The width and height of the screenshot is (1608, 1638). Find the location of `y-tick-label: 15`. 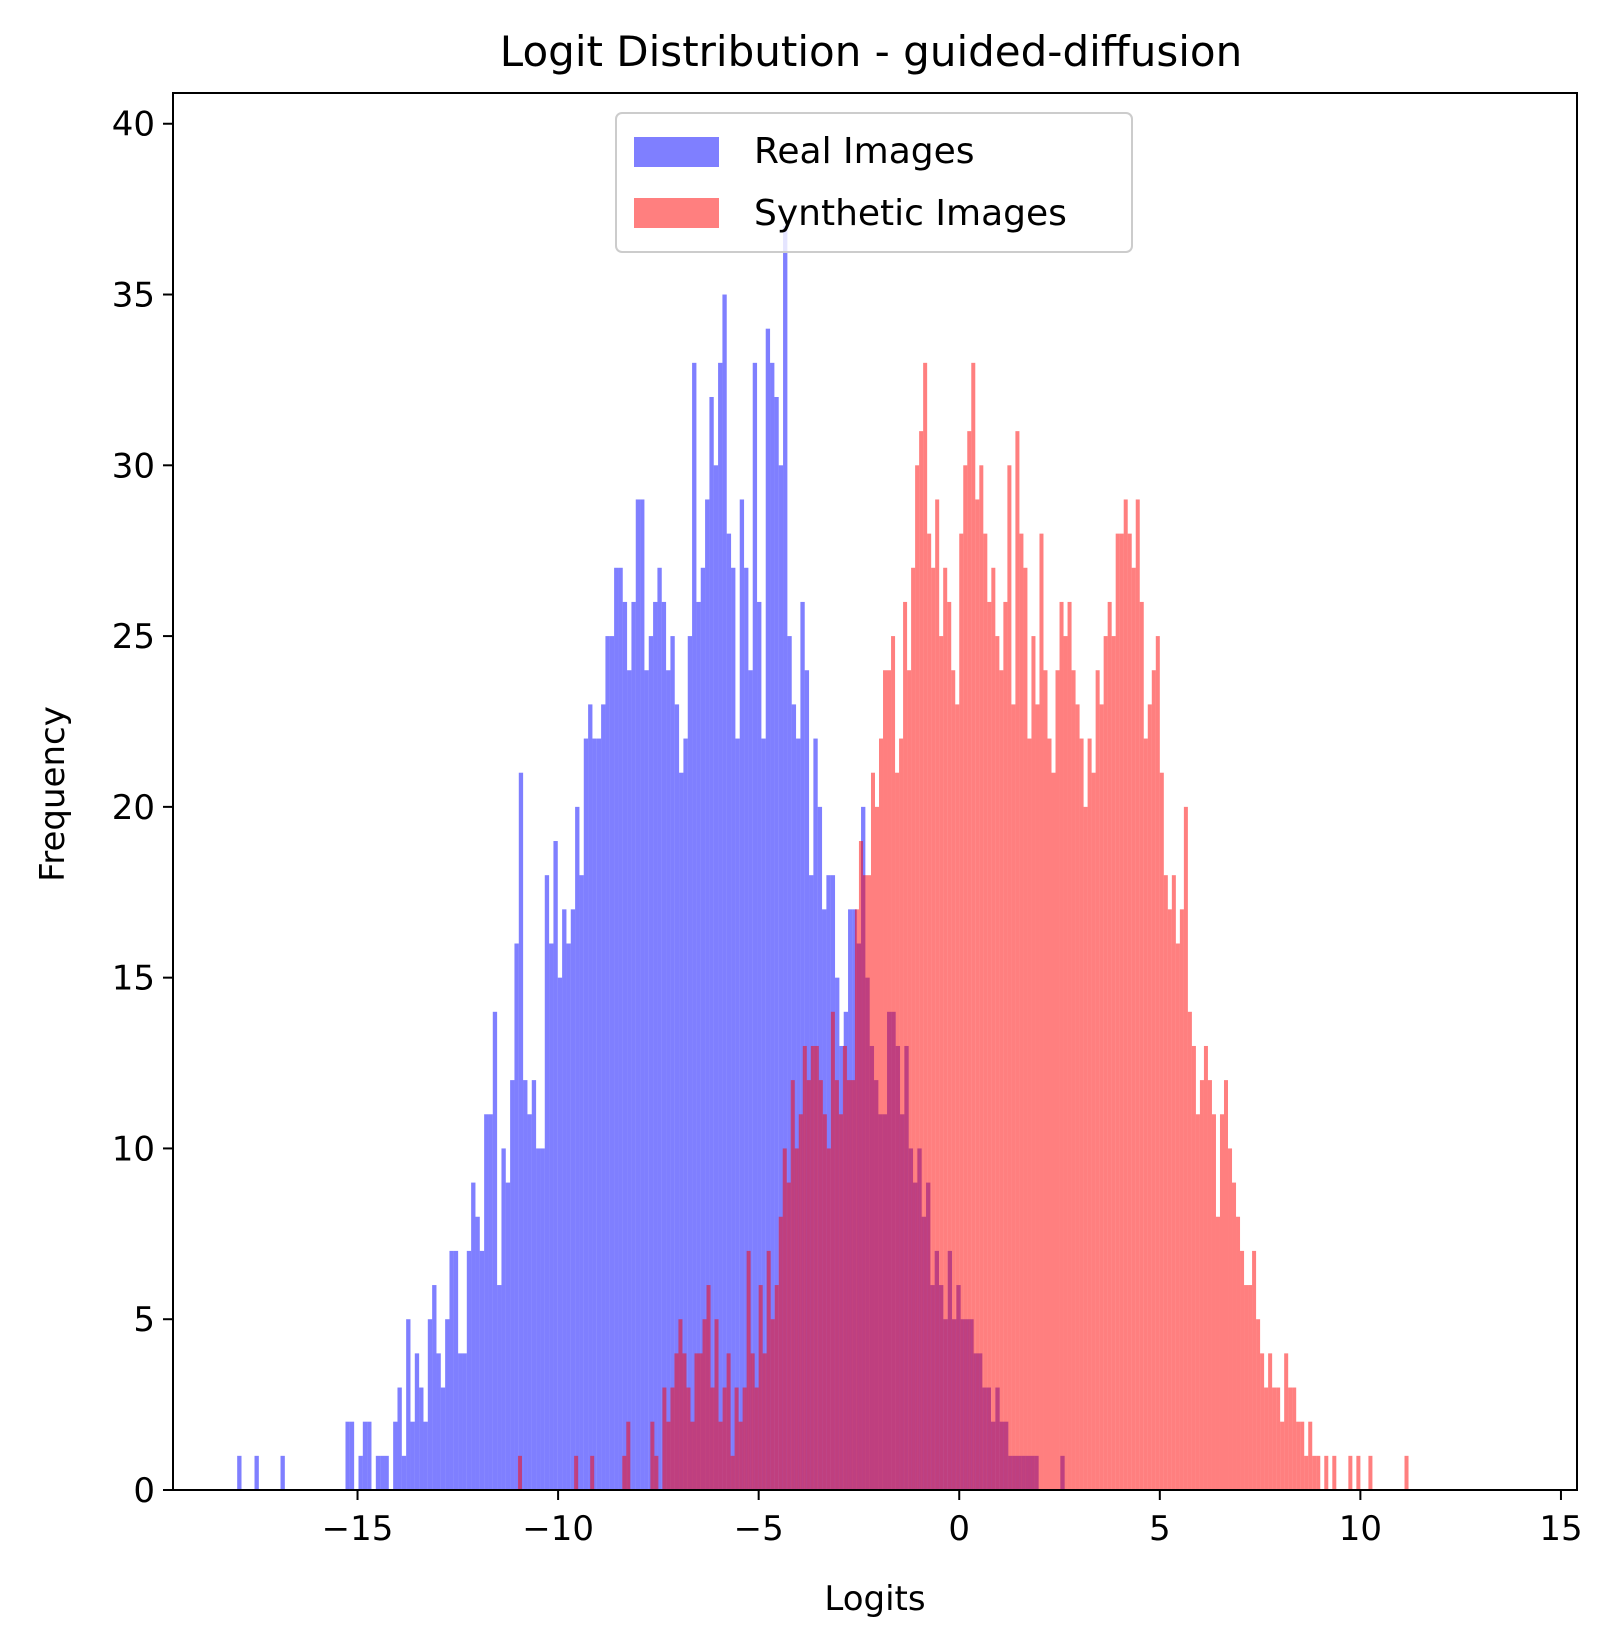

y-tick-label: 15 is located at coordinates (133, 979).